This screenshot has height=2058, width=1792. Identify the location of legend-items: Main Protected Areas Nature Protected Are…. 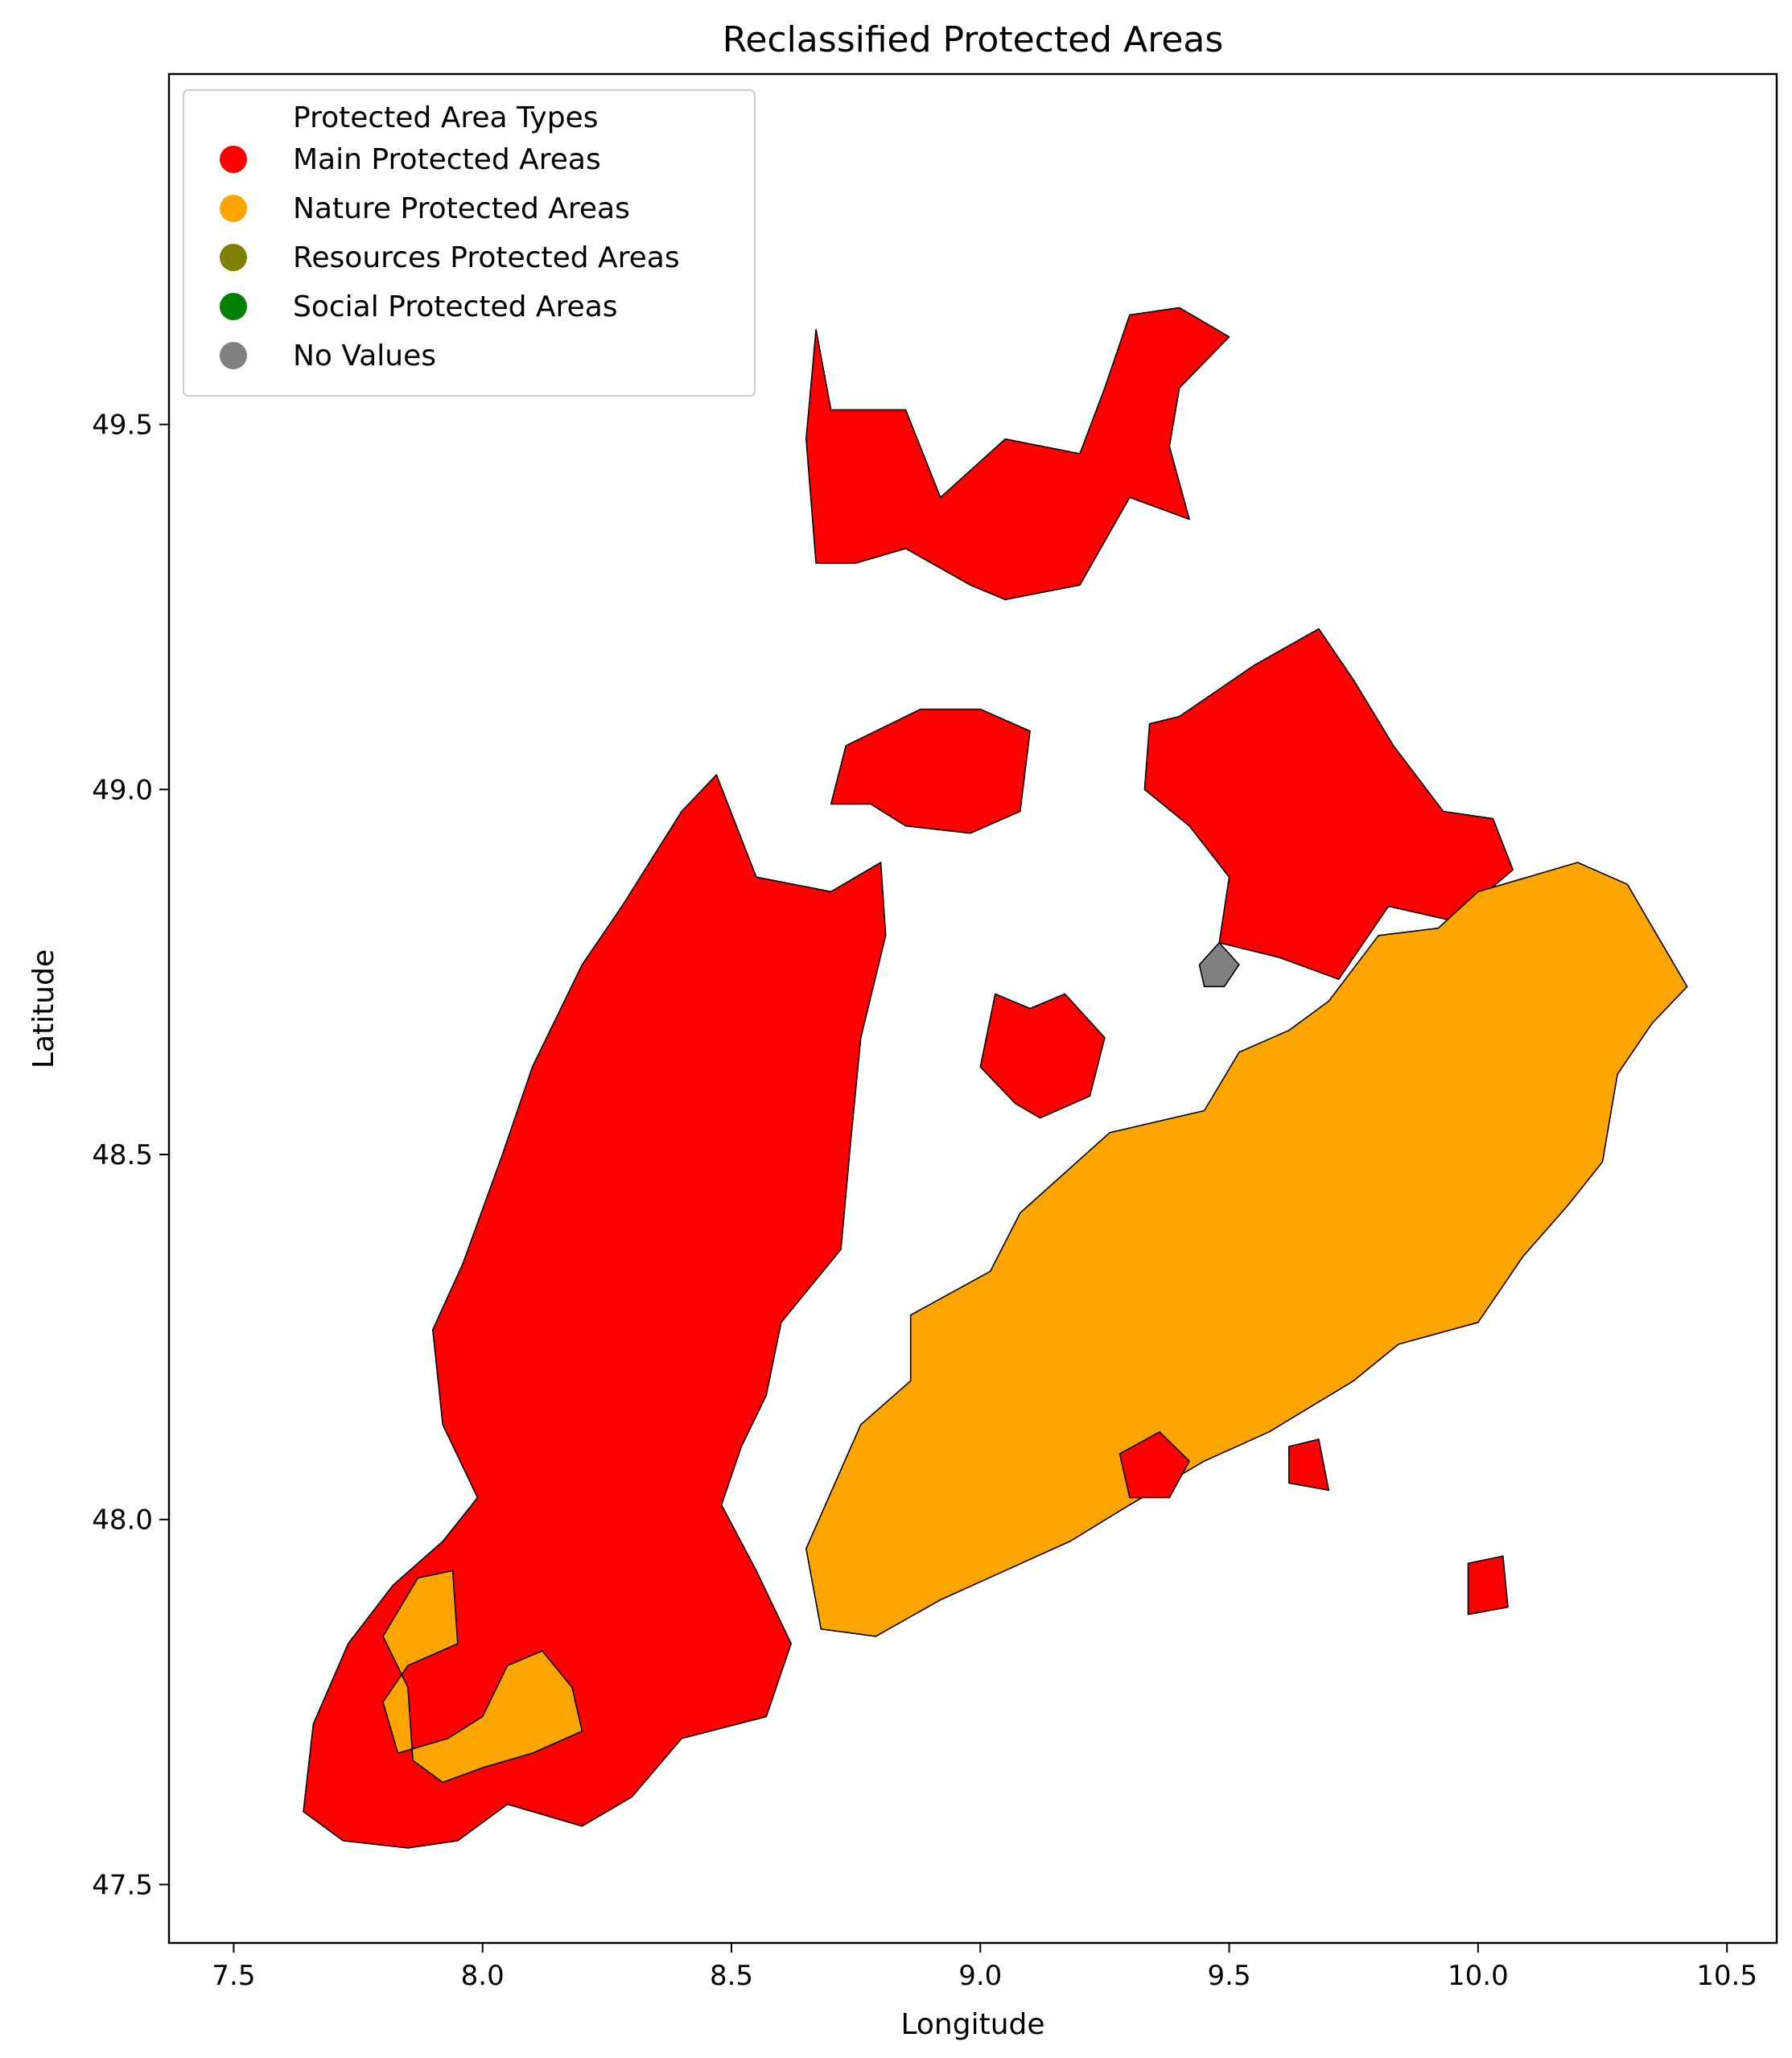
(450, 257).